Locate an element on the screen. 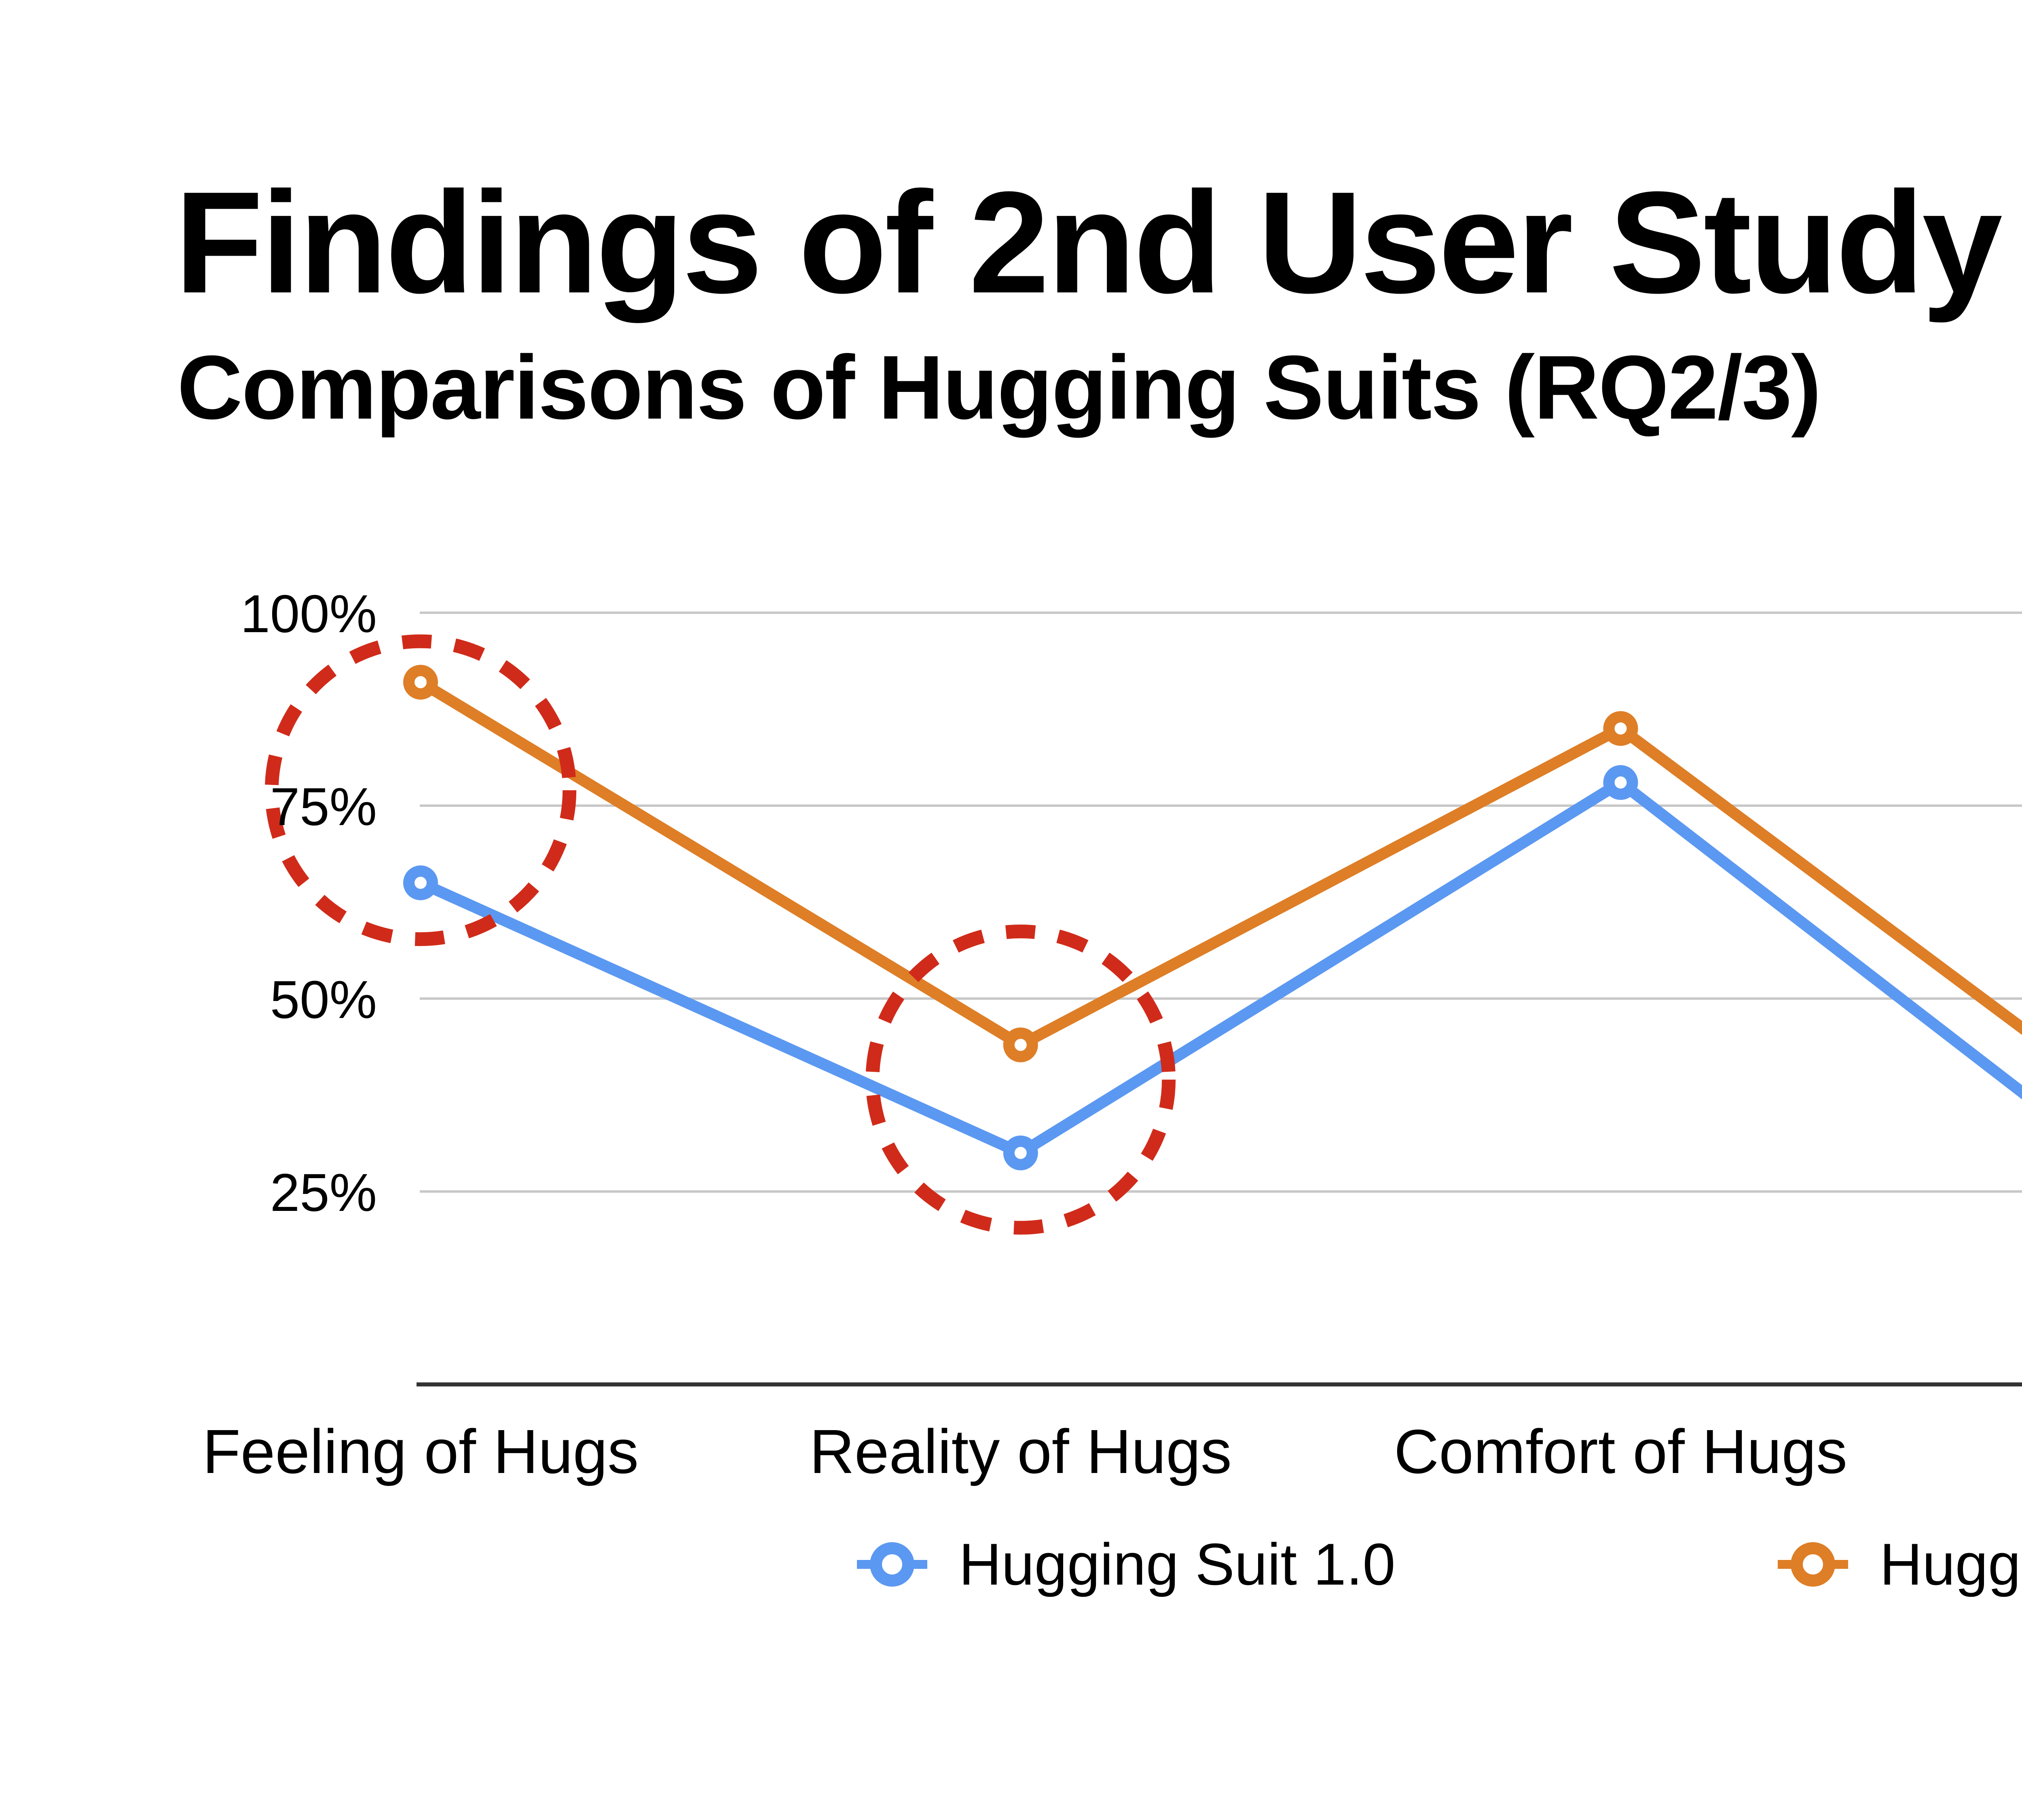 The image size is (2022, 1820). legend-item: Hugging Suit 1.0 is located at coordinates (1125, 1564).